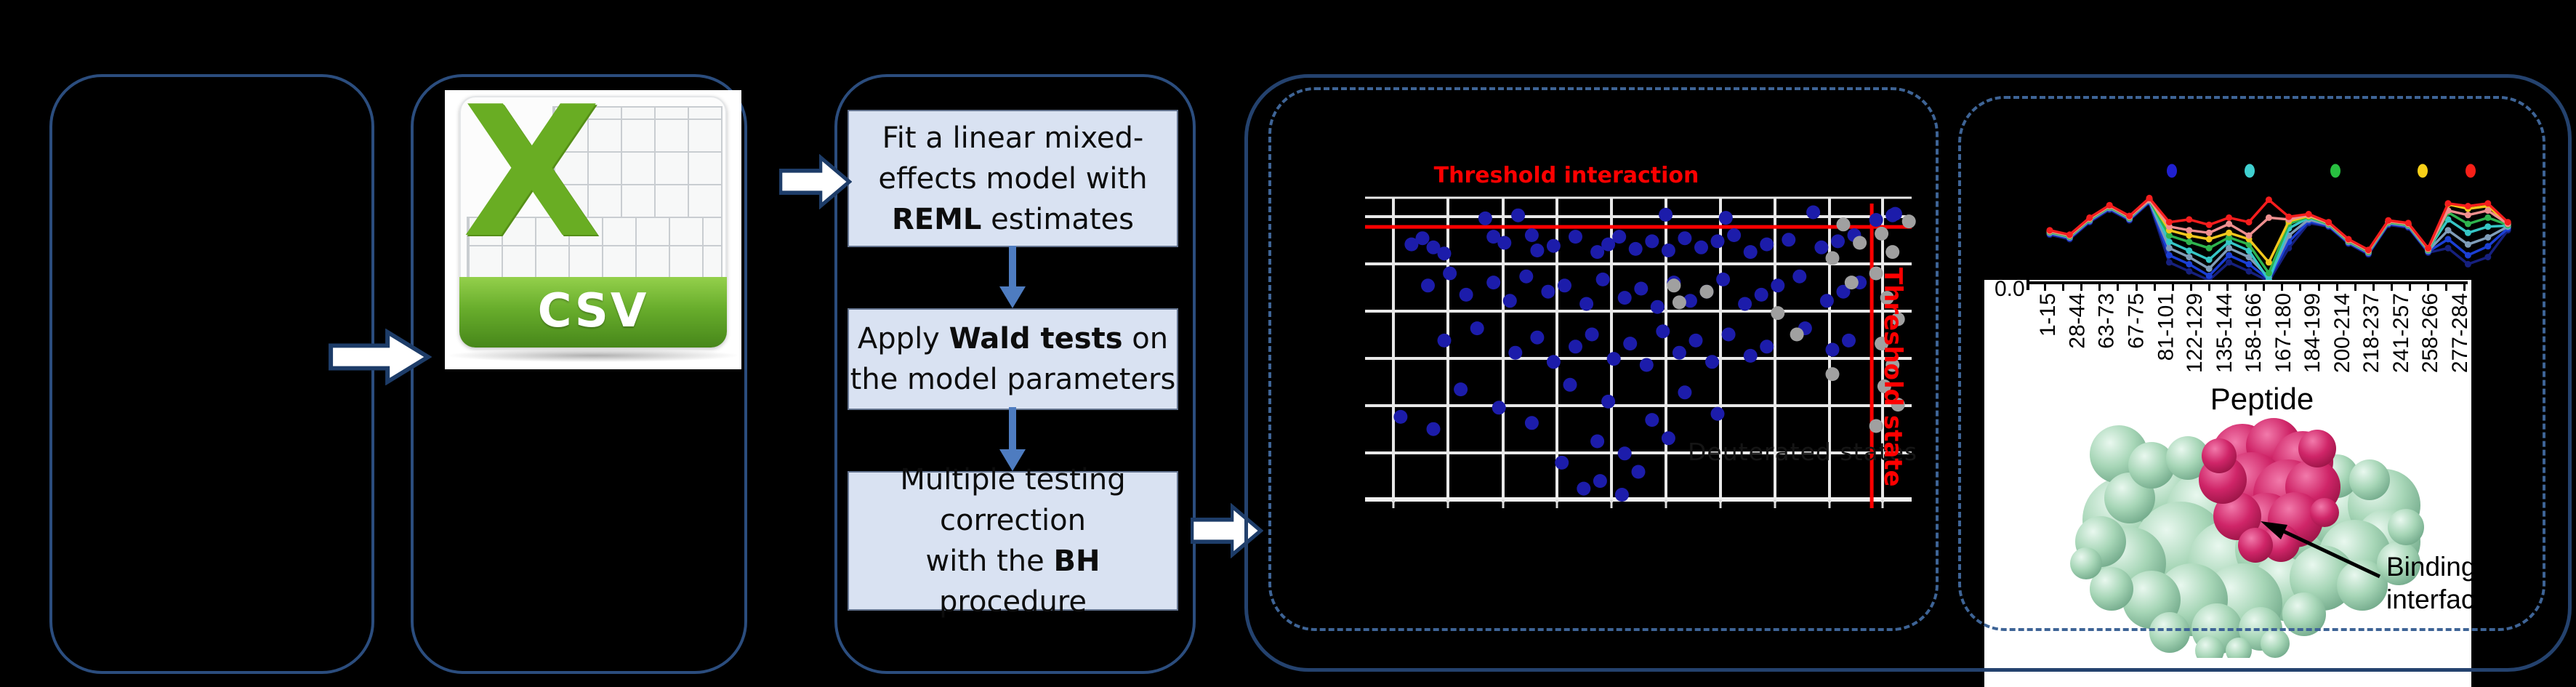 The width and height of the screenshot is (2576, 687). I want to click on threshold-state-label: Threshold state, so click(1892, 377).